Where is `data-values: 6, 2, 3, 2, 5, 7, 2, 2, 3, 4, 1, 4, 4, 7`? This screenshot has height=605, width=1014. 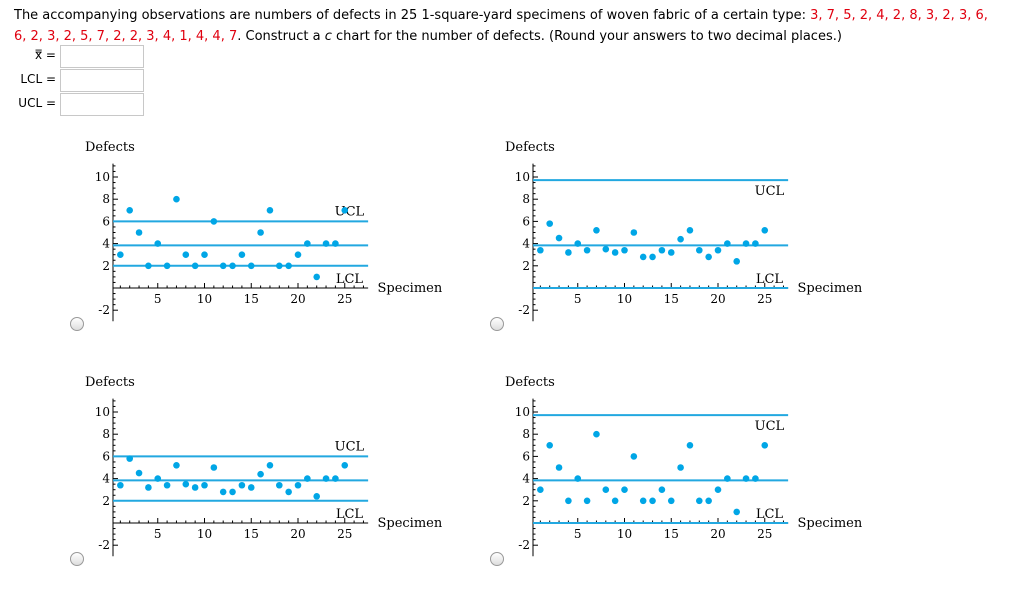
data-values: 6, 2, 3, 2, 5, 7, 2, 2, 3, 4, 1, 4, 4, 7 is located at coordinates (126, 36).